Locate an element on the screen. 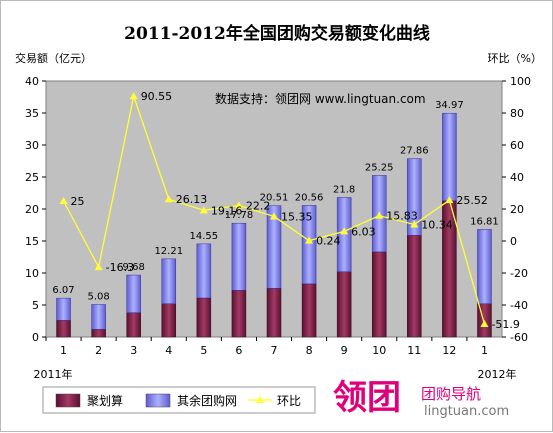  total-value-label: 20.51 is located at coordinates (274, 198).